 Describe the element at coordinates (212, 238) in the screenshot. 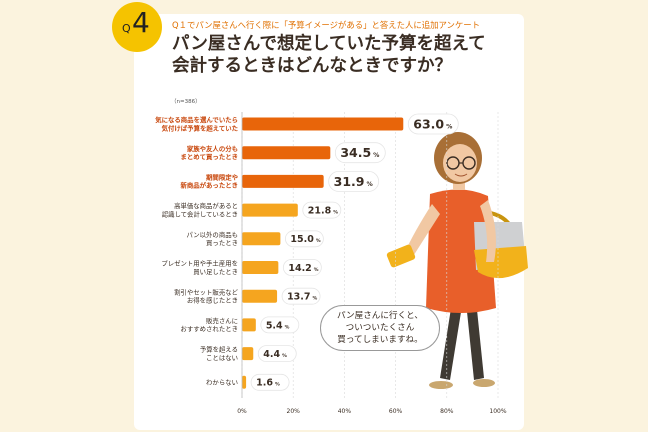

I see `category-label: パン以外の商品も買ったとき` at that location.